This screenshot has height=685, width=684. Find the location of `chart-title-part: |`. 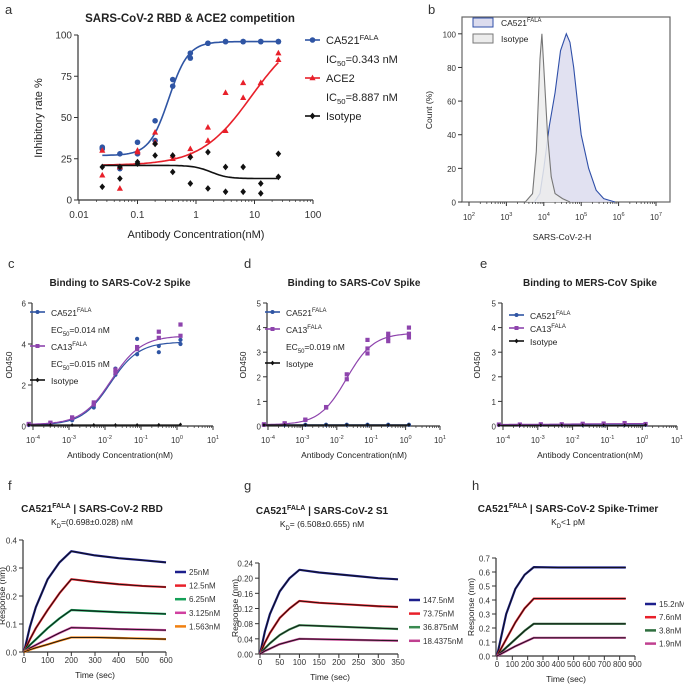

chart-title-part: | is located at coordinates (75, 509).